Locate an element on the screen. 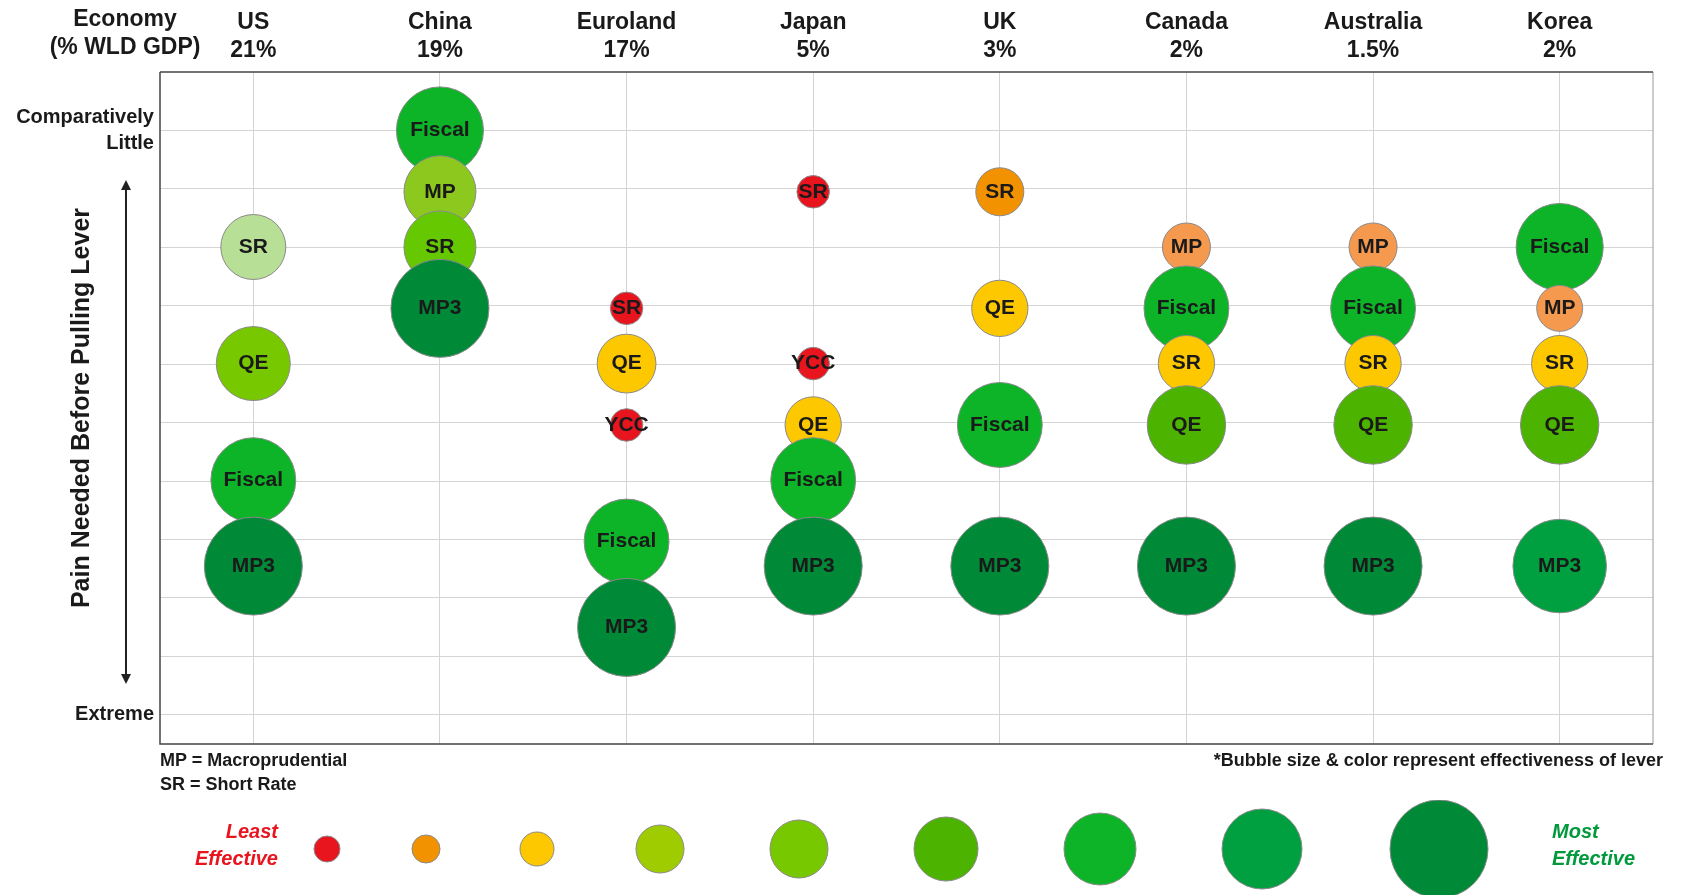 Image resolution: width=1703 pixels, height=895 pixels. text: SR = Short Rate is located at coordinates (228, 784).